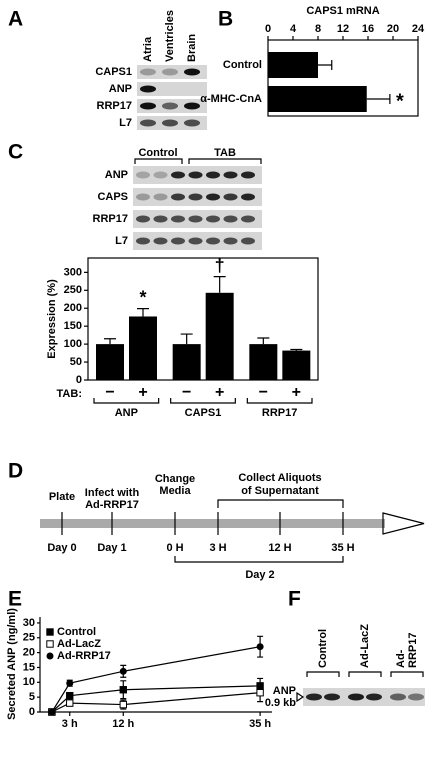  I want to click on event-label: Collect Aliquots, so click(279, 478).